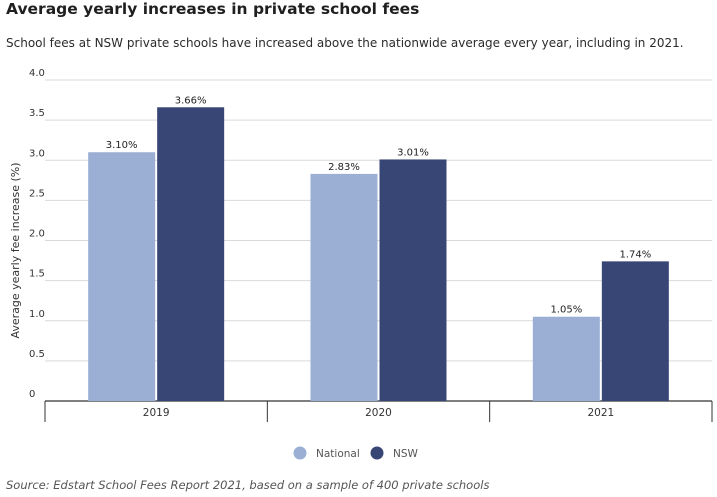  Describe the element at coordinates (37, 234) in the screenshot. I see `y-tick-label: 2.0` at that location.